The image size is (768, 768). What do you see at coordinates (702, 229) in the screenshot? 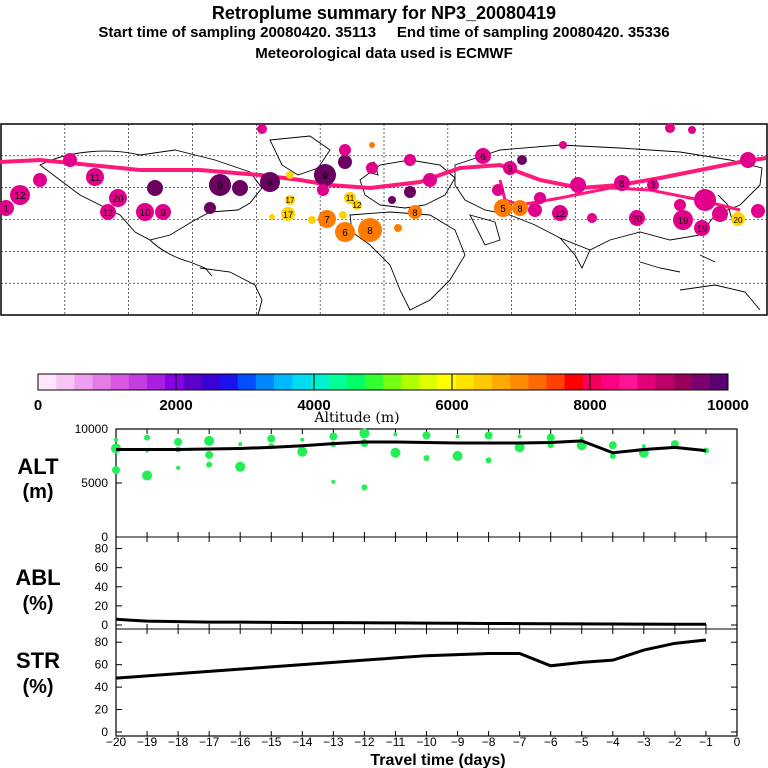
I see `cluster-label: 19` at bounding box center [702, 229].